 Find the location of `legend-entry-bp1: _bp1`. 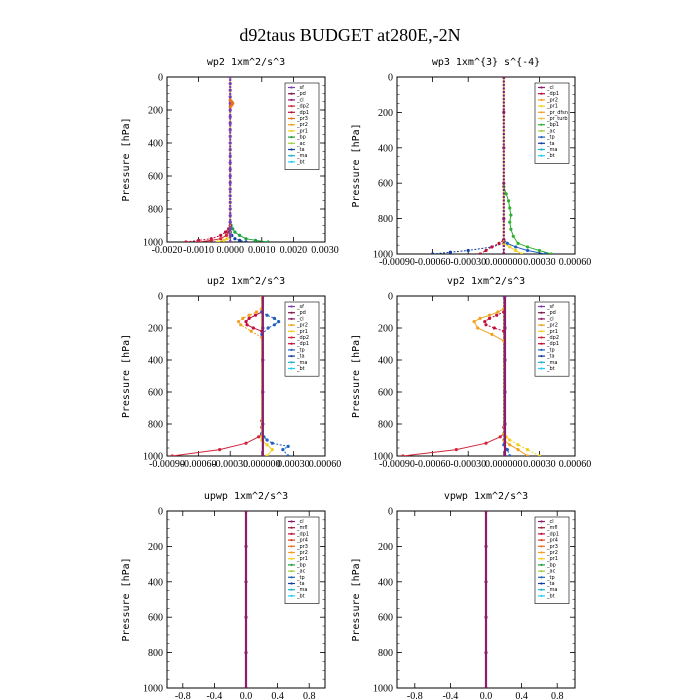

legend-entry-bp1: _bp1 is located at coordinates (552, 125).